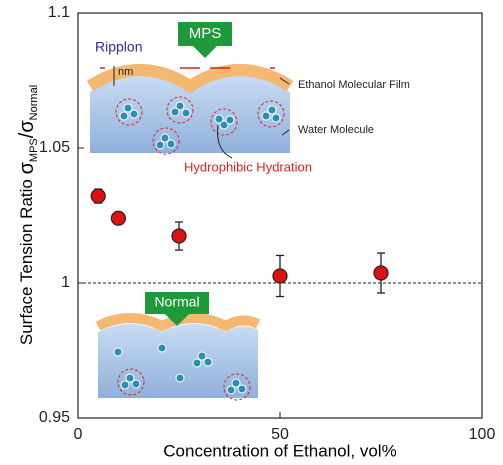 This screenshot has height=465, width=503. I want to click on normal-label: Normal, so click(176, 302).